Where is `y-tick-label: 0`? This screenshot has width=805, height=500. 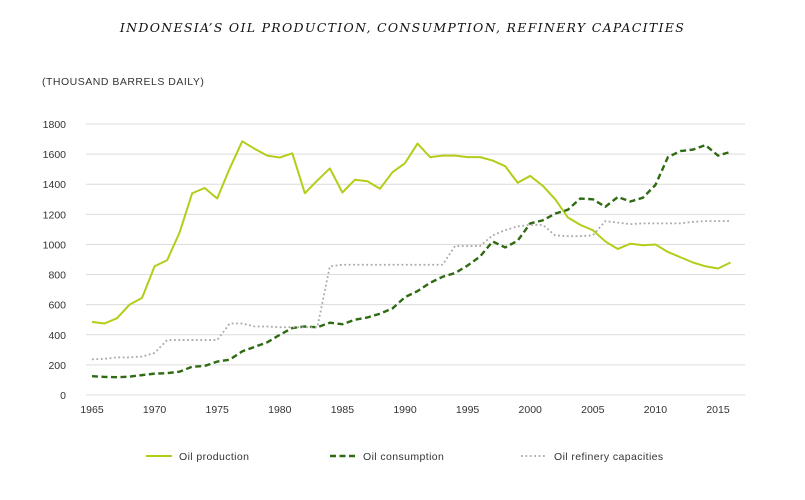 y-tick-label: 0 is located at coordinates (63, 396).